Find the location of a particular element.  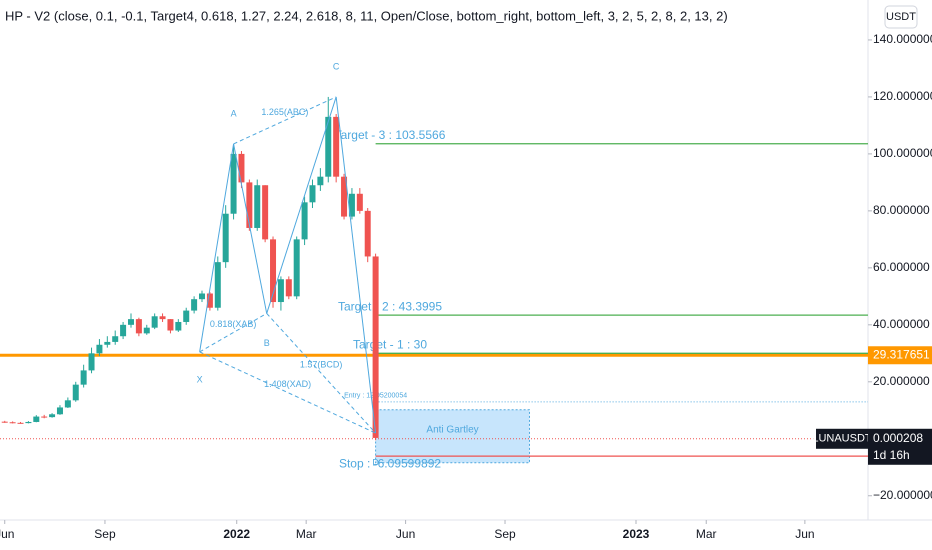

x-tick-label: 2023 is located at coordinates (636, 534).